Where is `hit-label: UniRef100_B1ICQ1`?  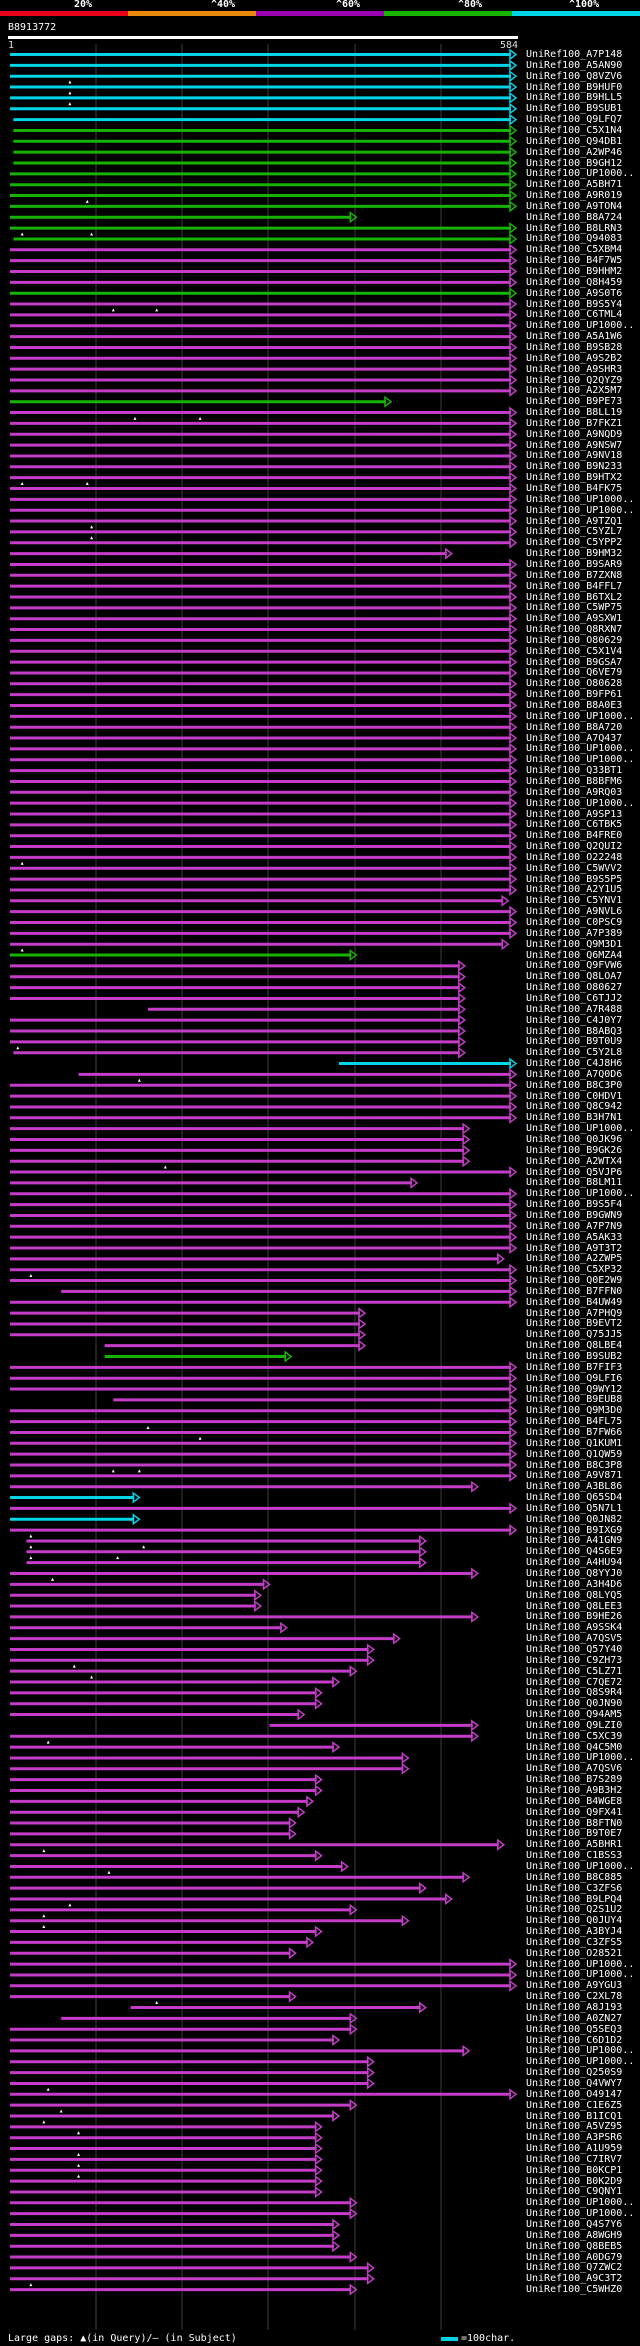
hit-label: UniRef100_B1ICQ1 is located at coordinates (574, 2116).